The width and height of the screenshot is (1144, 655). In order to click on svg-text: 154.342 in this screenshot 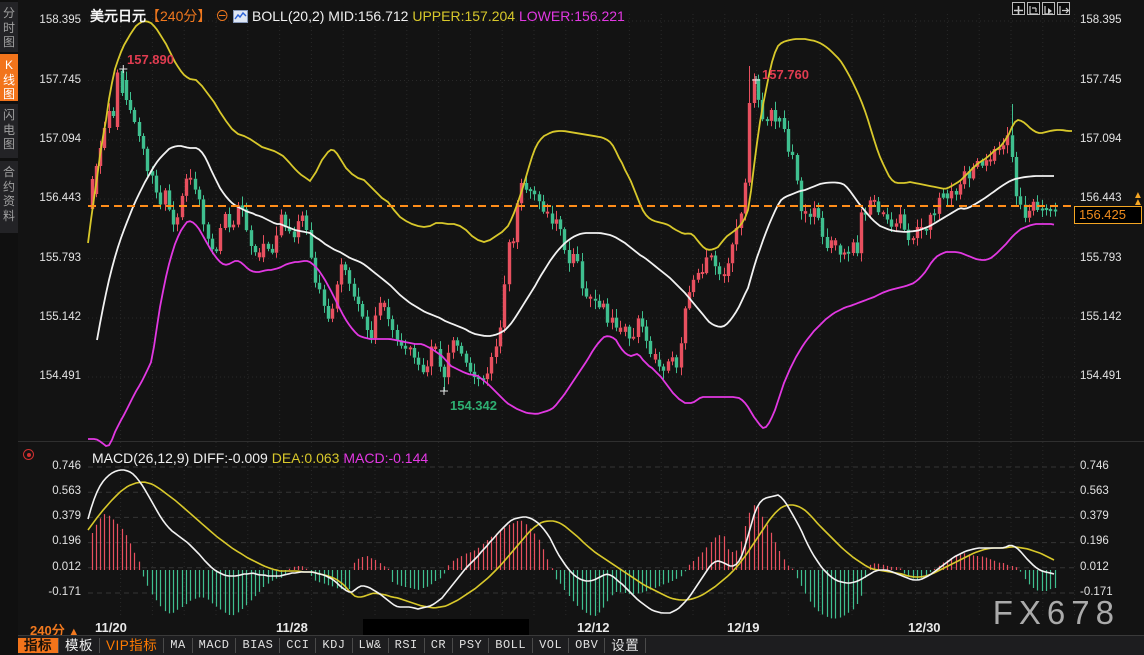, I will do `click(473, 405)`.